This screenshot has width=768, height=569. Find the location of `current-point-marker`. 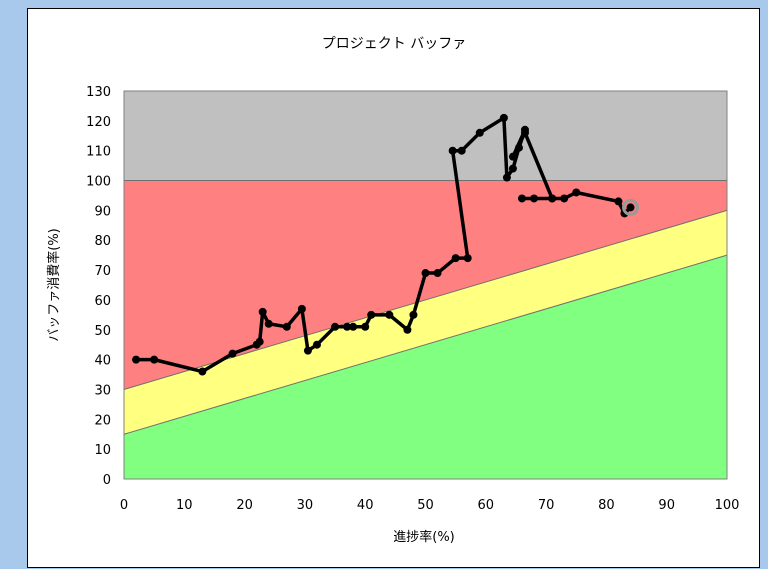

current-point-marker is located at coordinates (631, 207).